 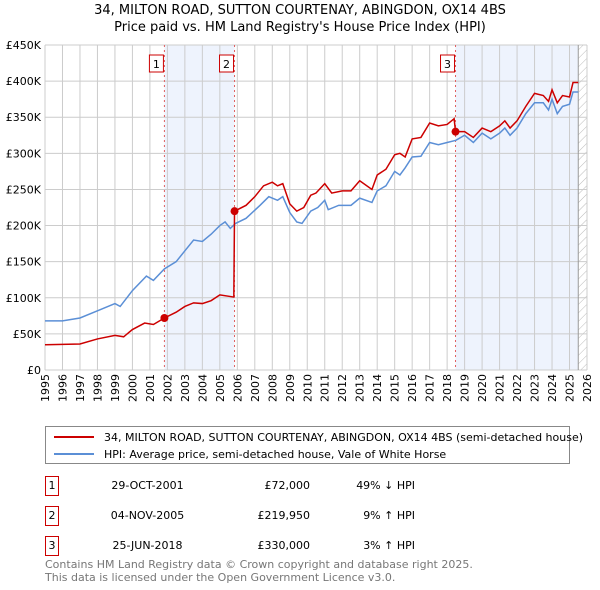 I want to click on x-tick-label: 2024, so click(x=552, y=388).